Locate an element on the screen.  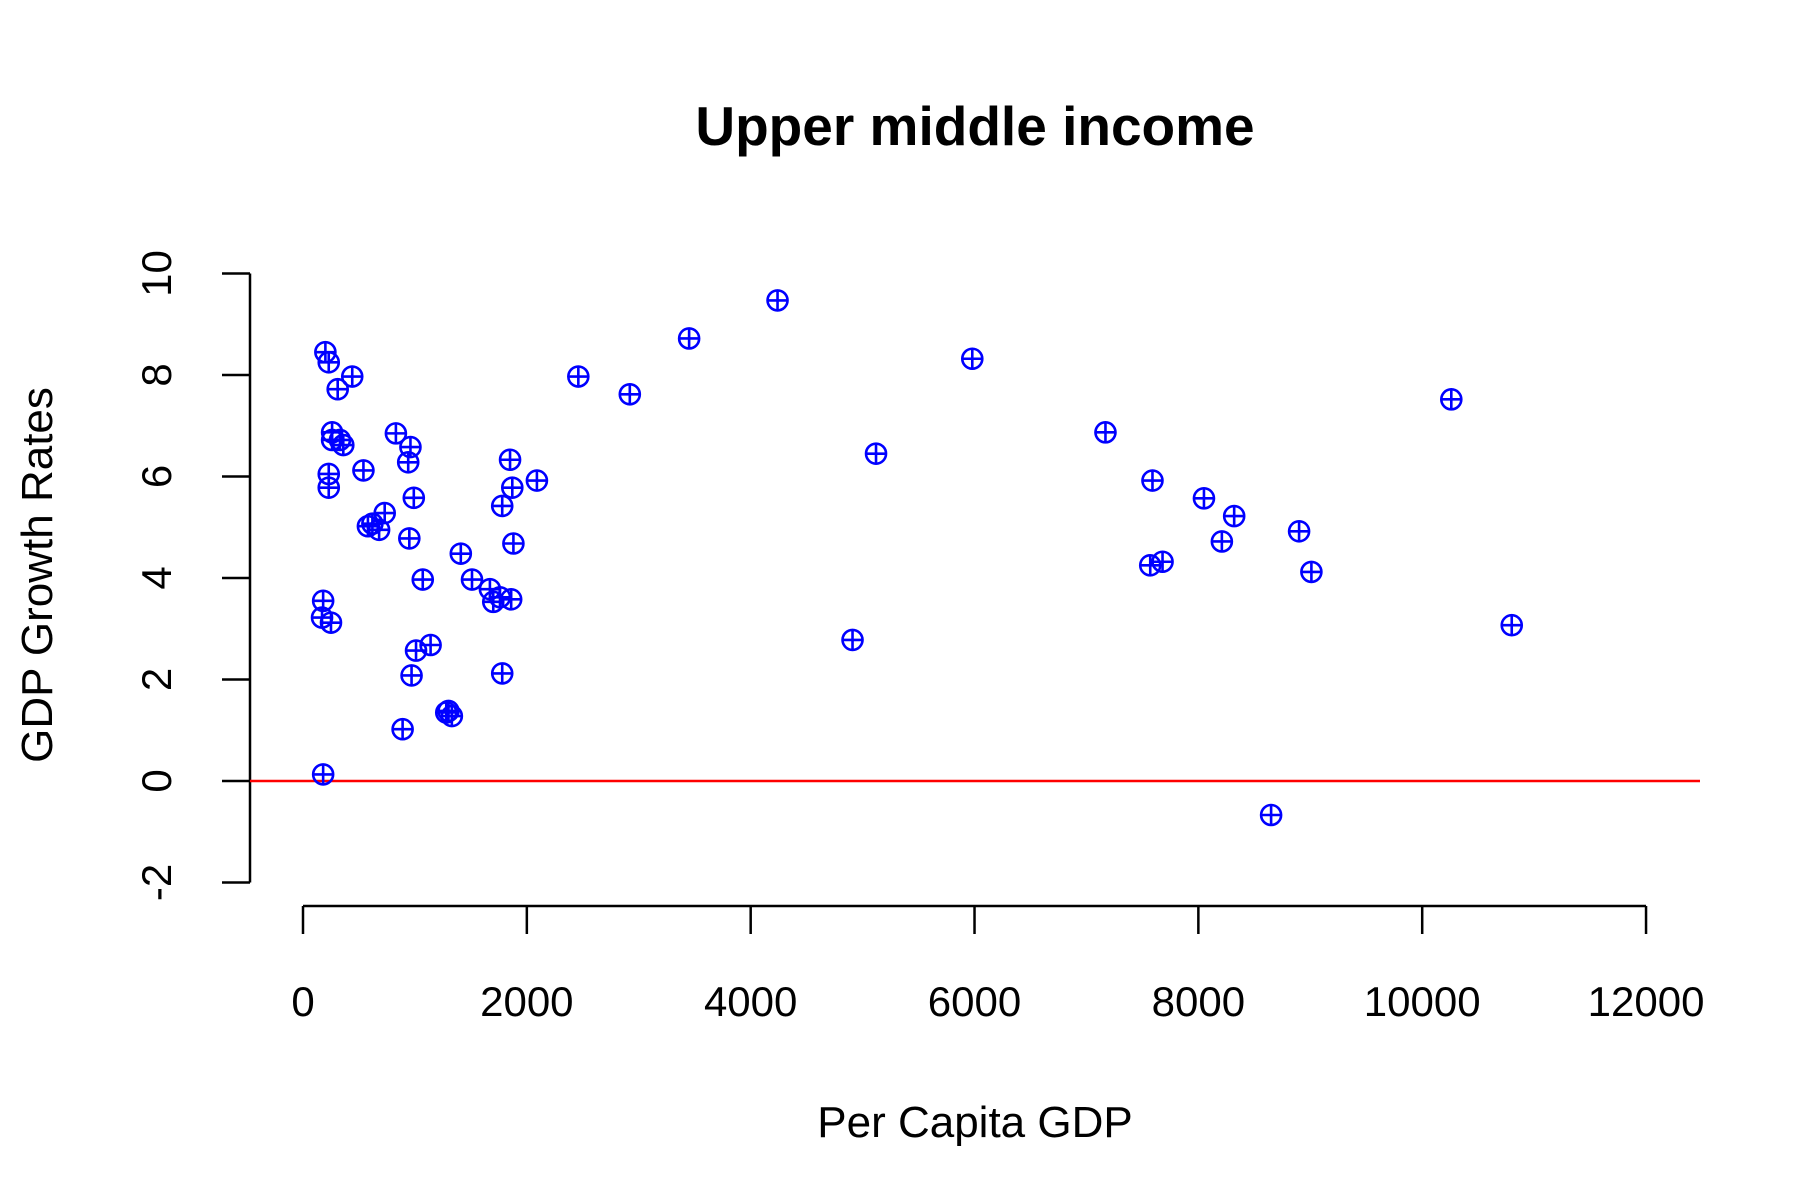
y-tick-label: -2 is located at coordinates (156, 882).